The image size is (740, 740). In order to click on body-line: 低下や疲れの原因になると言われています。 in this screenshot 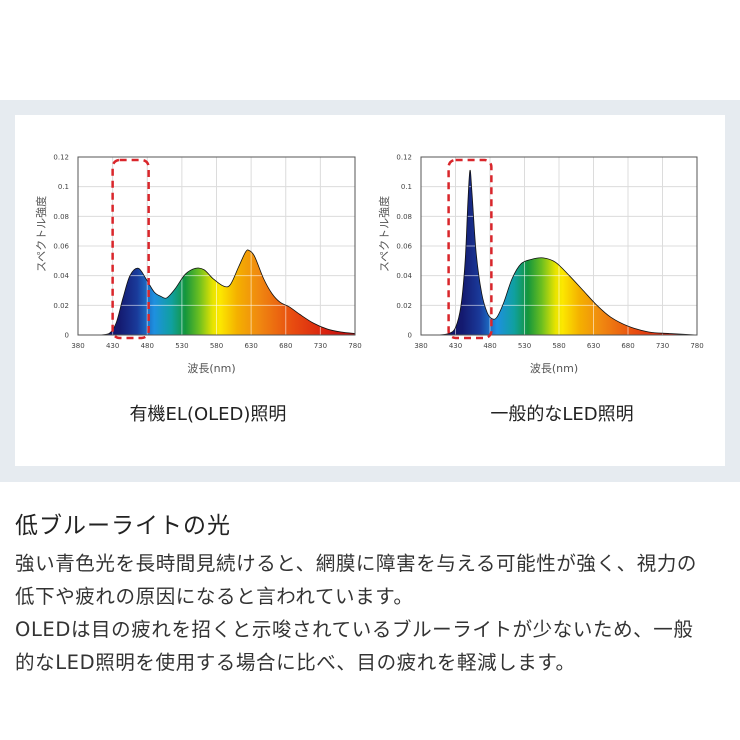, I will do `click(214, 596)`.